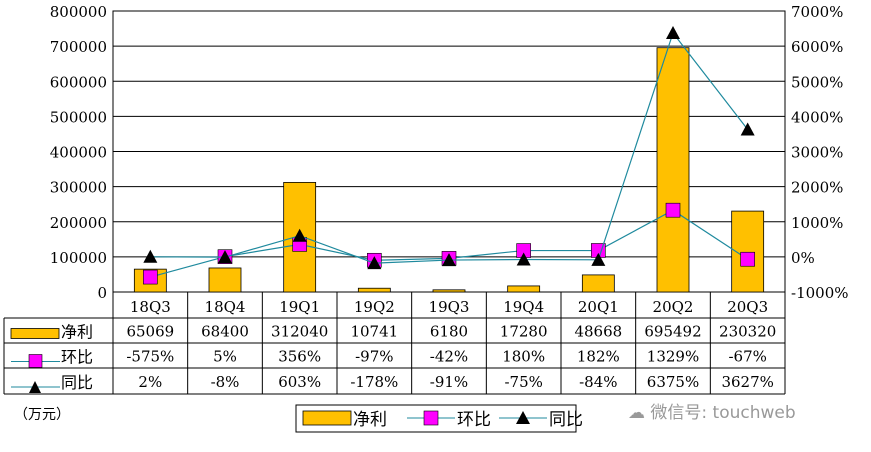  I want to click on data-label: -84%, so click(598, 382).